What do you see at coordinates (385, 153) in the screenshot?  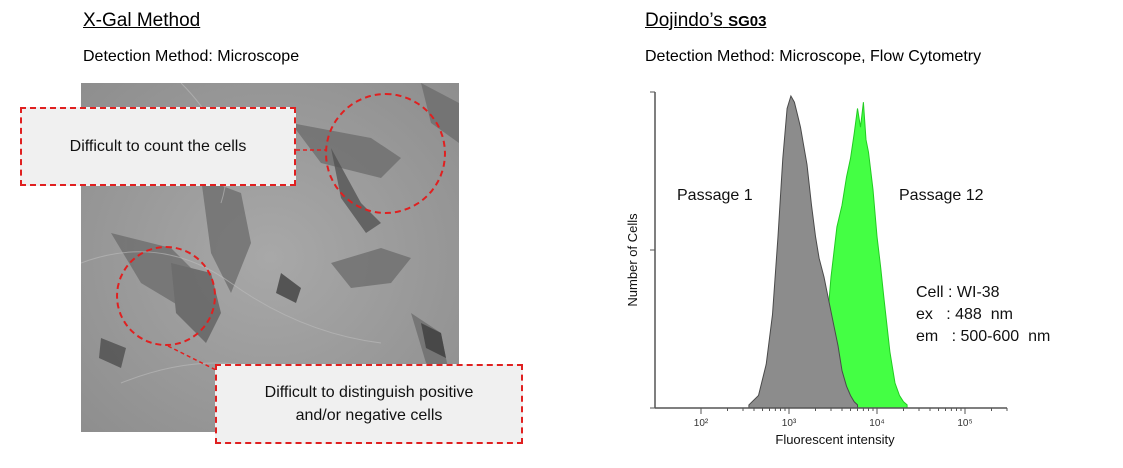 I see `highlight-ring-top` at bounding box center [385, 153].